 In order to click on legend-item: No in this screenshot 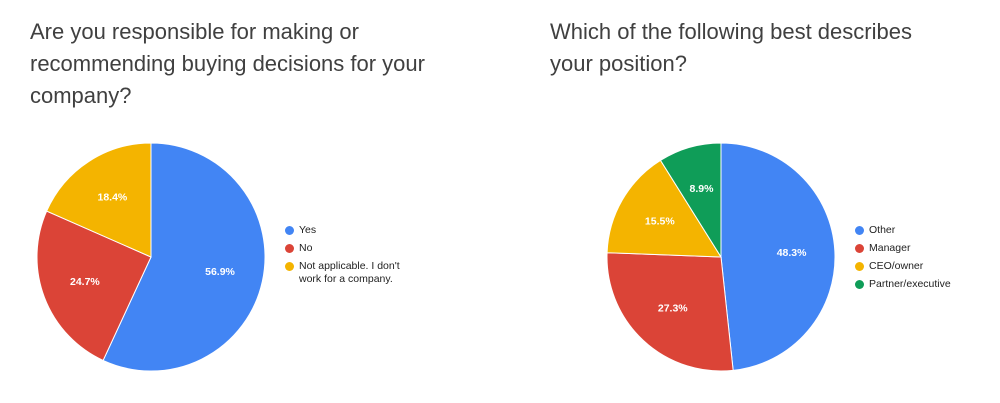, I will do `click(347, 248)`.